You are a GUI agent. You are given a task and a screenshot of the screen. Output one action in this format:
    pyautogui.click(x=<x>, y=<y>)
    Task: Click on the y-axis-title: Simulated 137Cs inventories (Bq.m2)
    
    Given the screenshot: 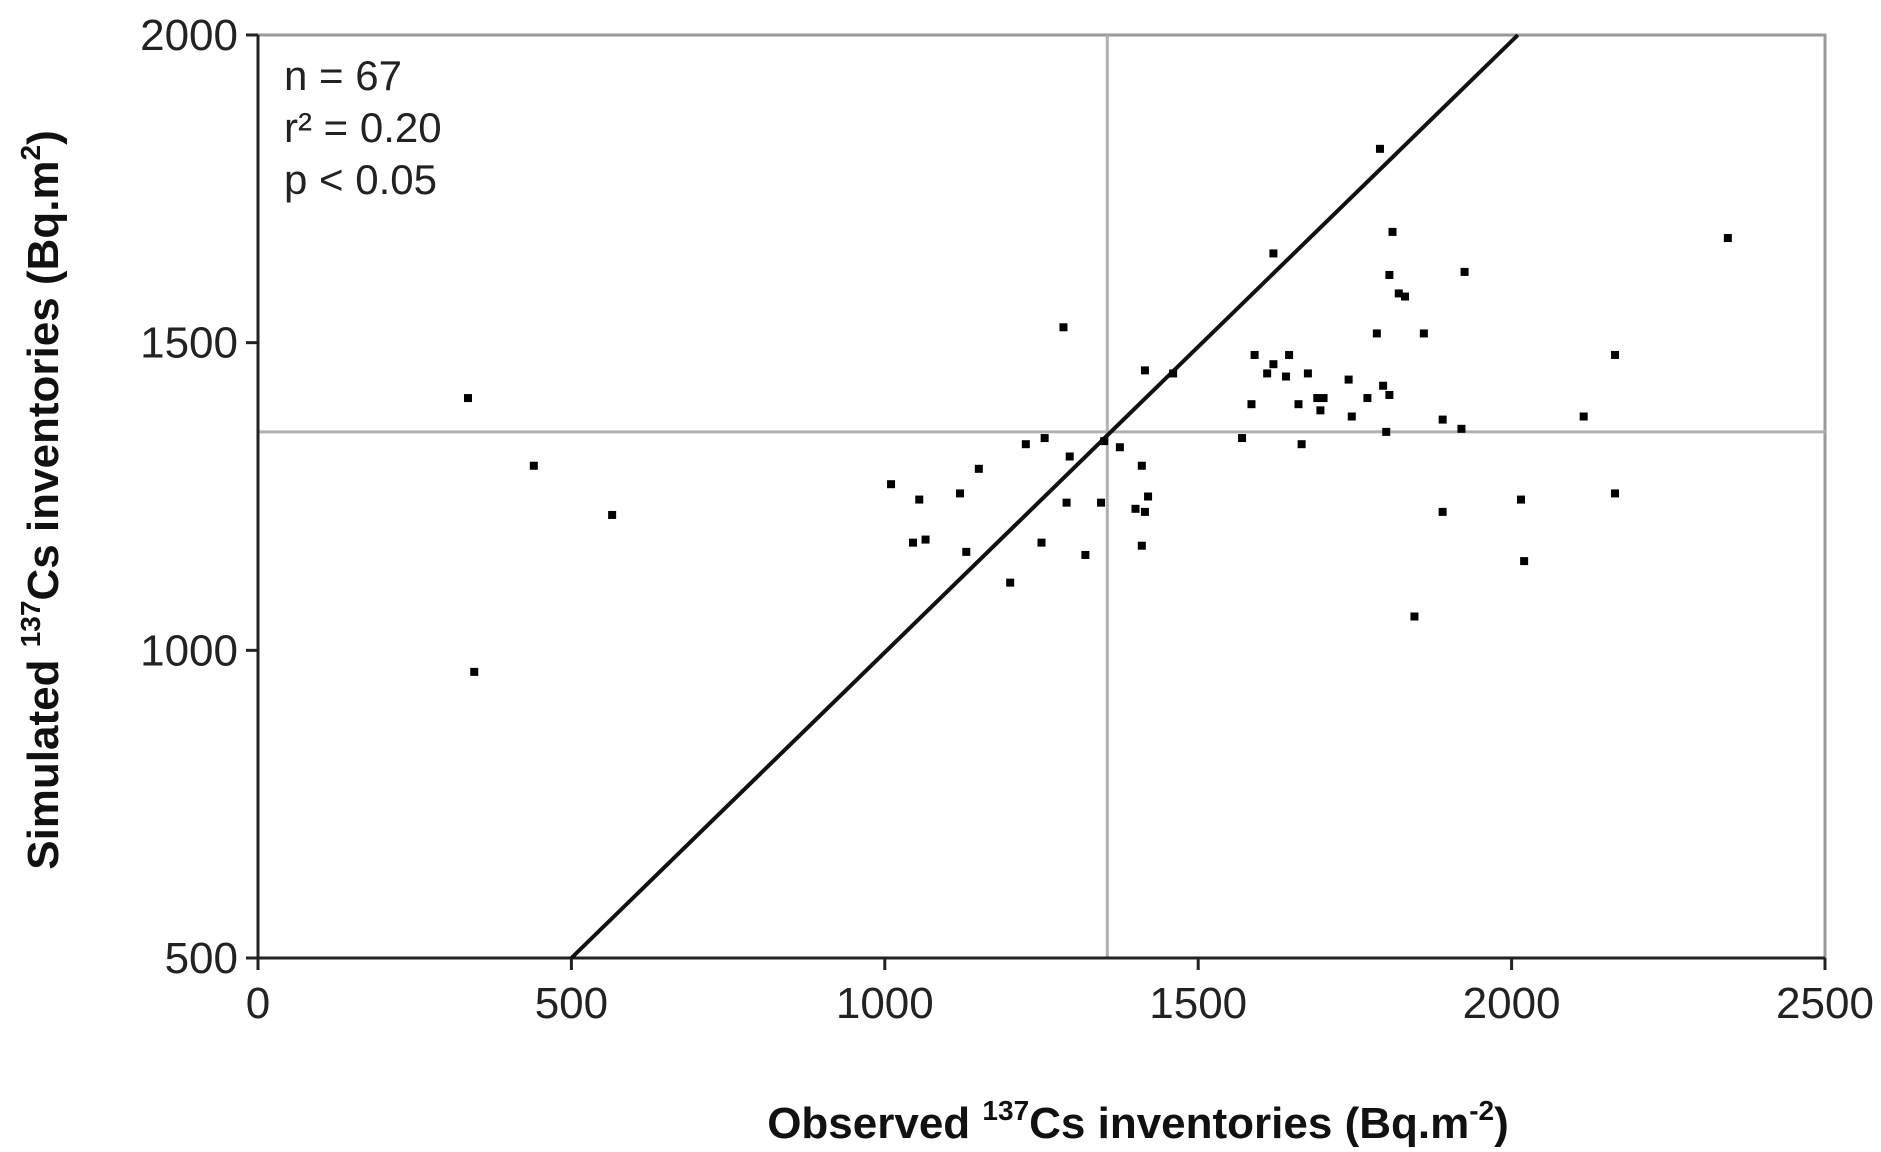 What is the action you would take?
    pyautogui.click(x=41, y=500)
    